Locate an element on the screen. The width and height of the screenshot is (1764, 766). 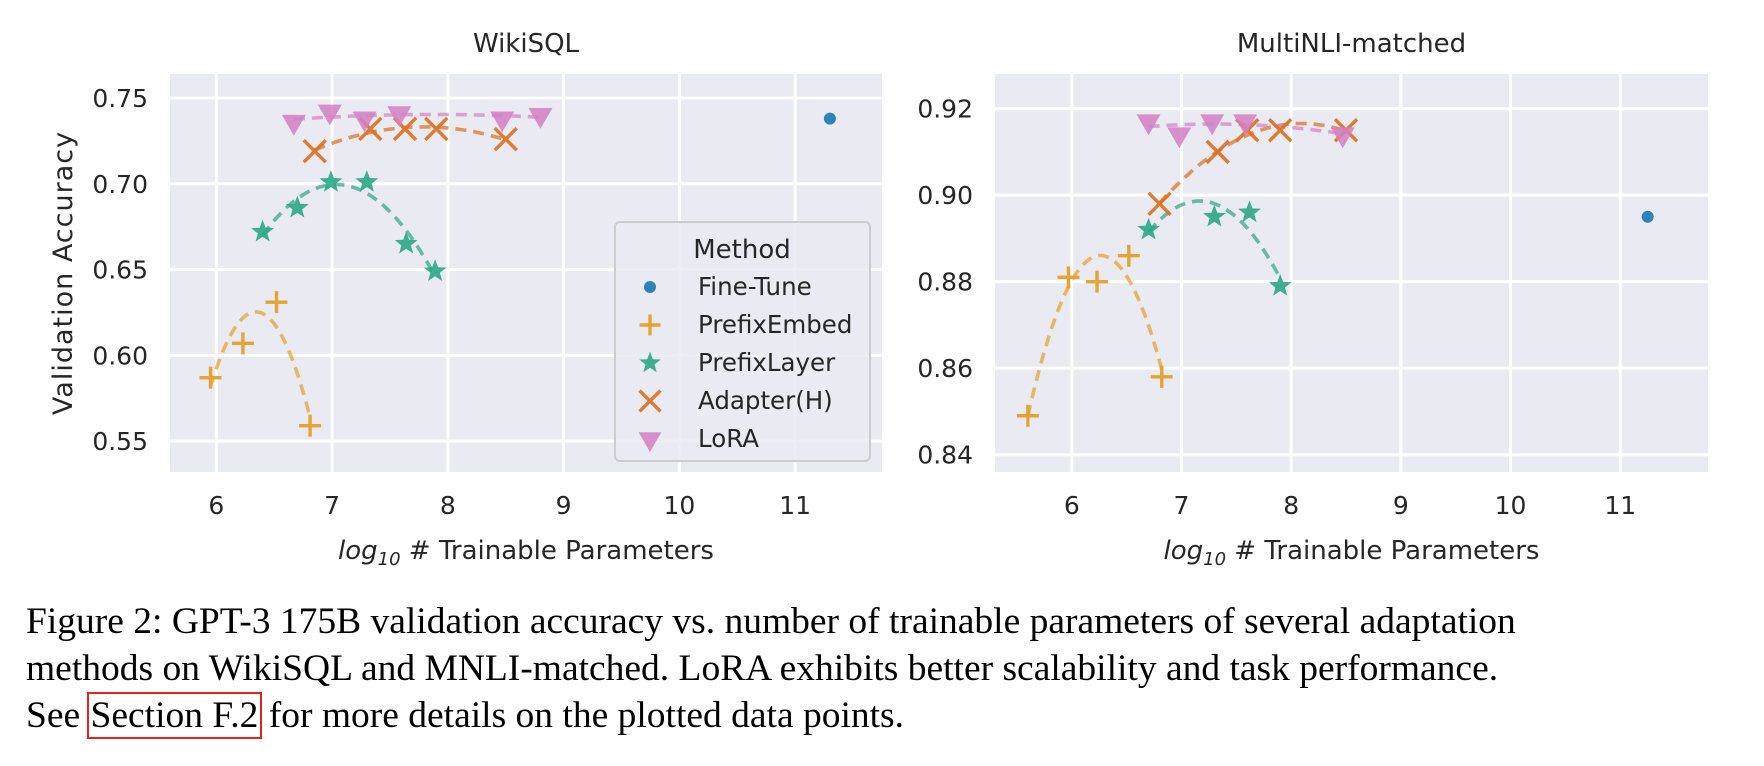
y-axis-label: Validation Accuracy is located at coordinates (63, 273).